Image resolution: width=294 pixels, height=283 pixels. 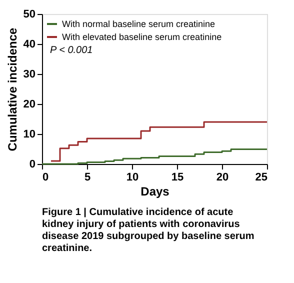 I want to click on annotation: P < 0.001, so click(x=71, y=50).